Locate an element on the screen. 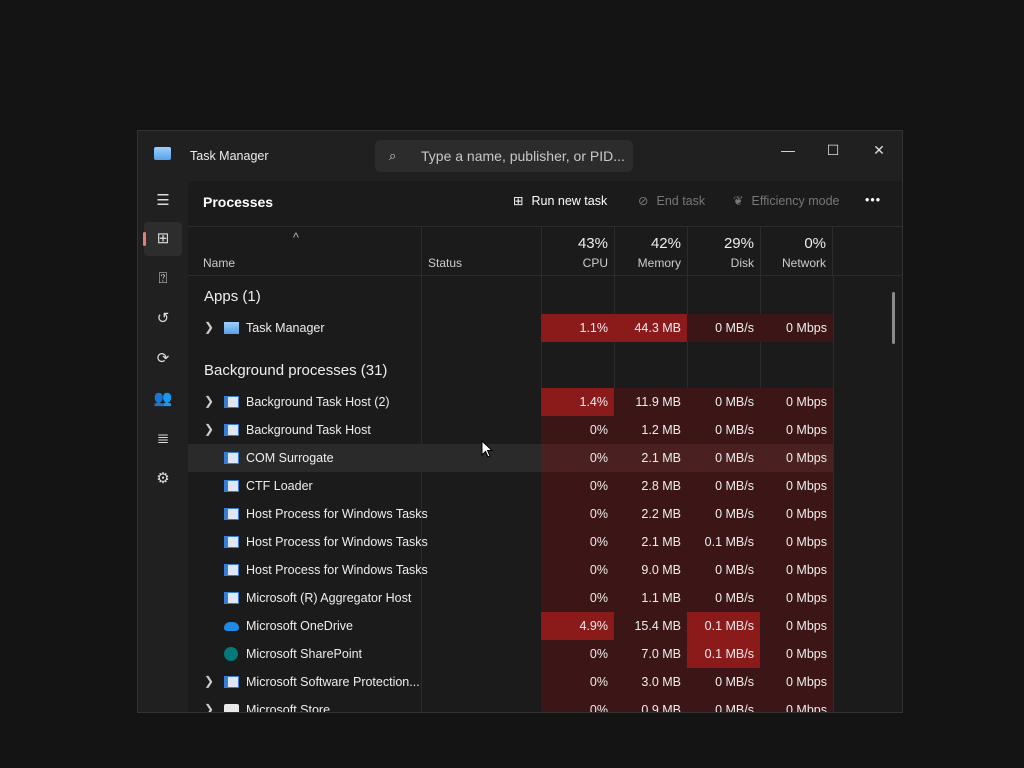 Image resolution: width=1024 pixels, height=768 pixels. memory-value: 44.3 MB is located at coordinates (650, 328).